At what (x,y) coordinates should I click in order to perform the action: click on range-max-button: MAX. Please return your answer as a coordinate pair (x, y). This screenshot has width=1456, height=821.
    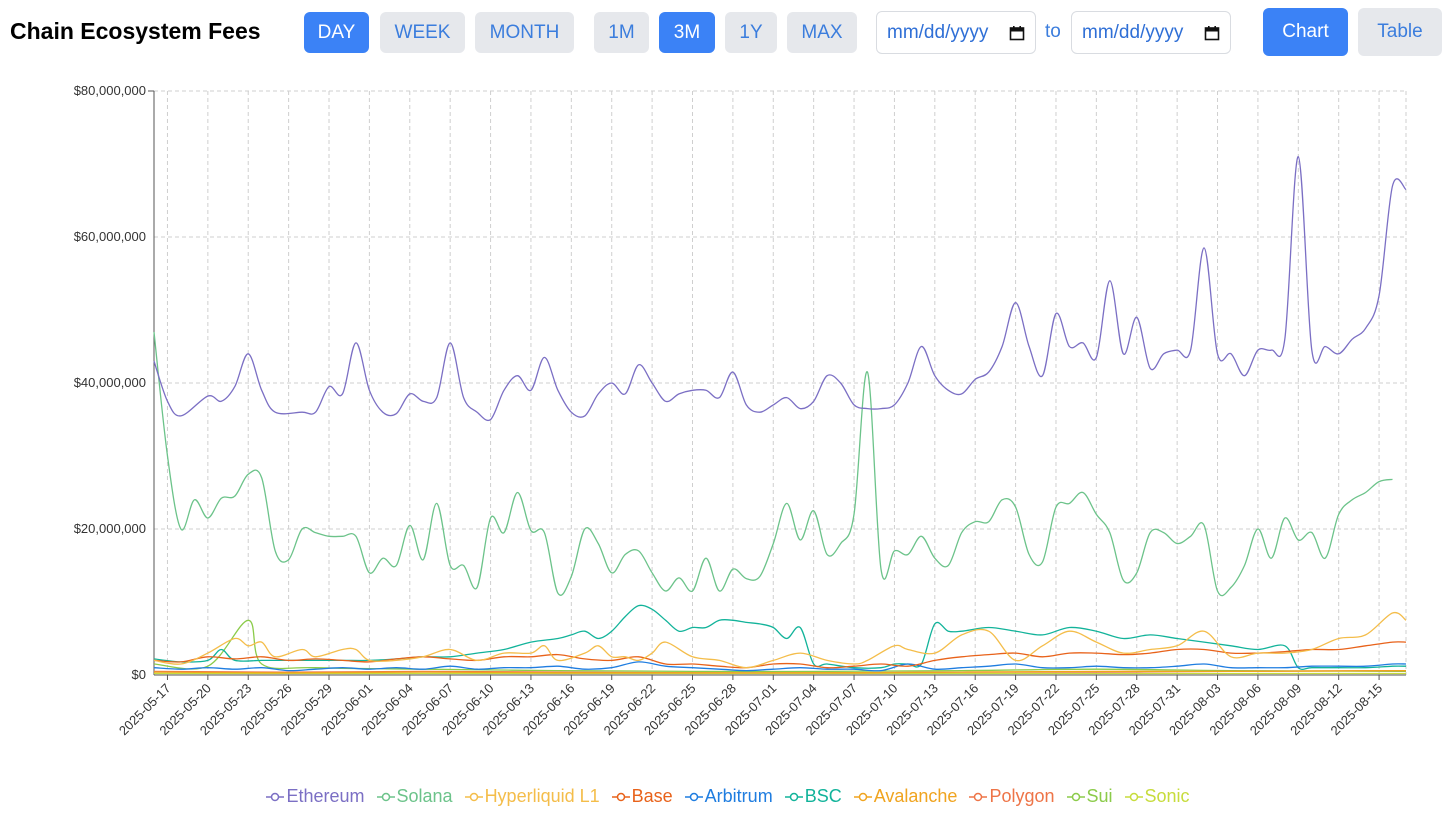
    Looking at the image, I should click on (822, 32).